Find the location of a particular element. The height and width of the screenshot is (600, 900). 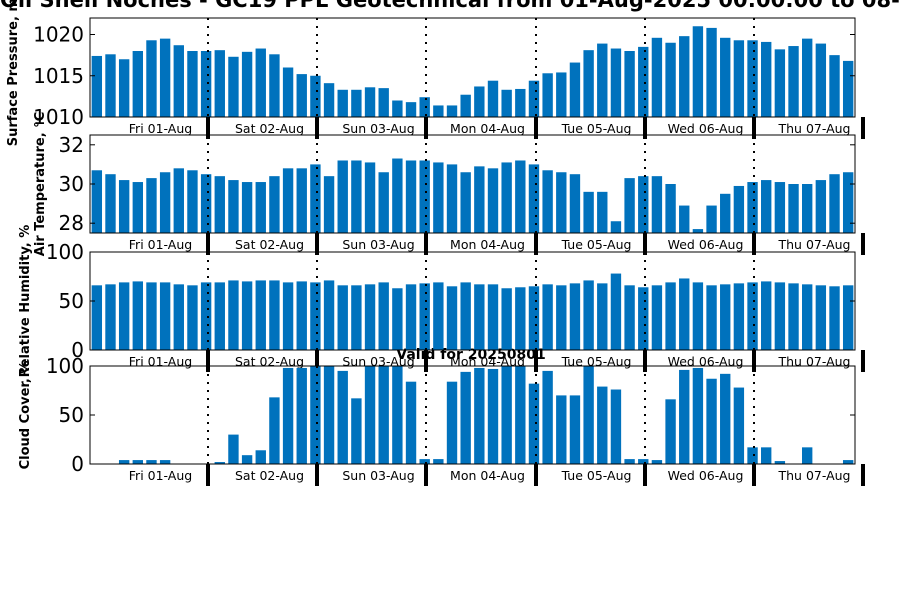

x-tick-label: Mon 04-Aug is located at coordinates (487, 475).